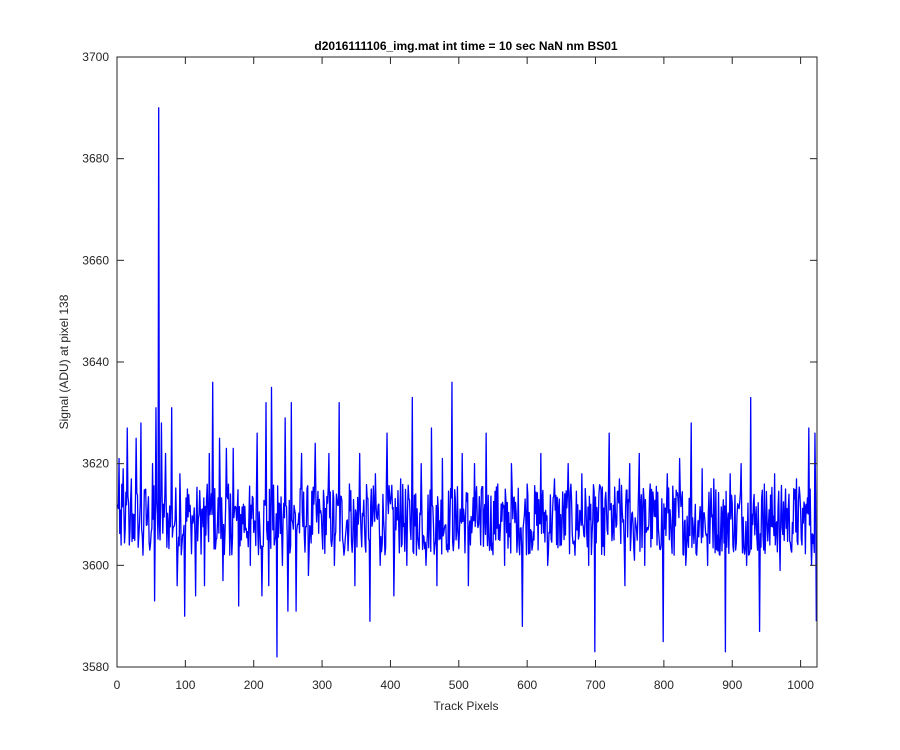  Describe the element at coordinates (390, 685) in the screenshot. I see `x-tick-label: 400` at that location.